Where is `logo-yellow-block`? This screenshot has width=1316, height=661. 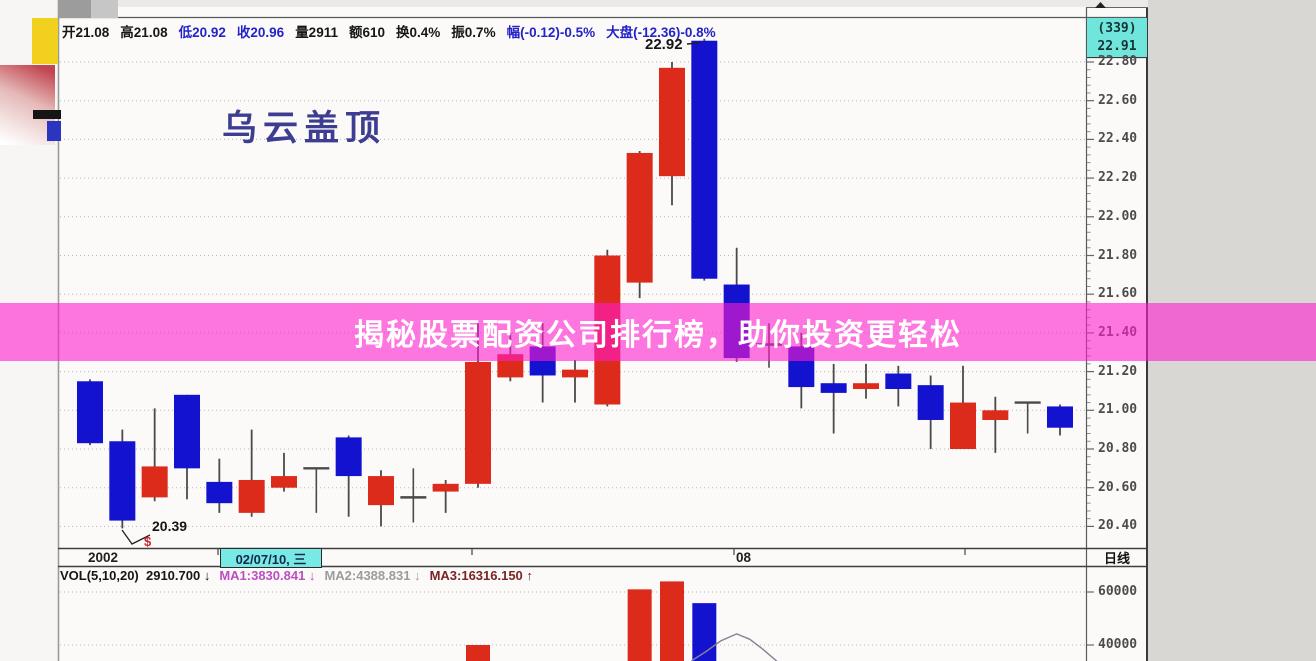 logo-yellow-block is located at coordinates (45, 41).